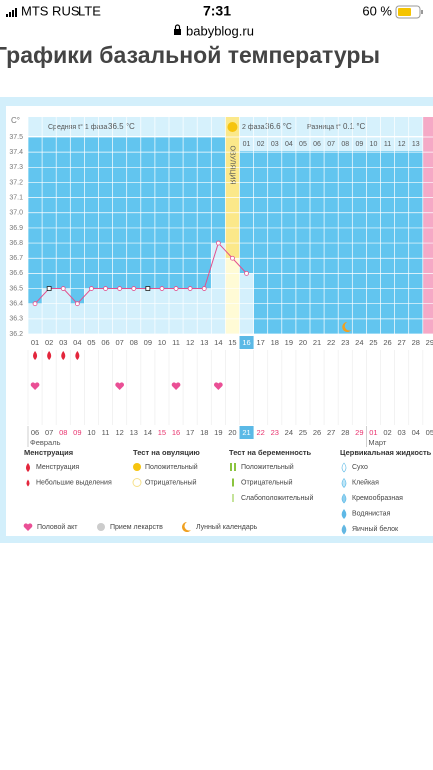 Image resolution: width=433 pixels, height=770 pixels. Describe the element at coordinates (134, 342) in the screenshot. I see `cycle-day: 08` at that location.